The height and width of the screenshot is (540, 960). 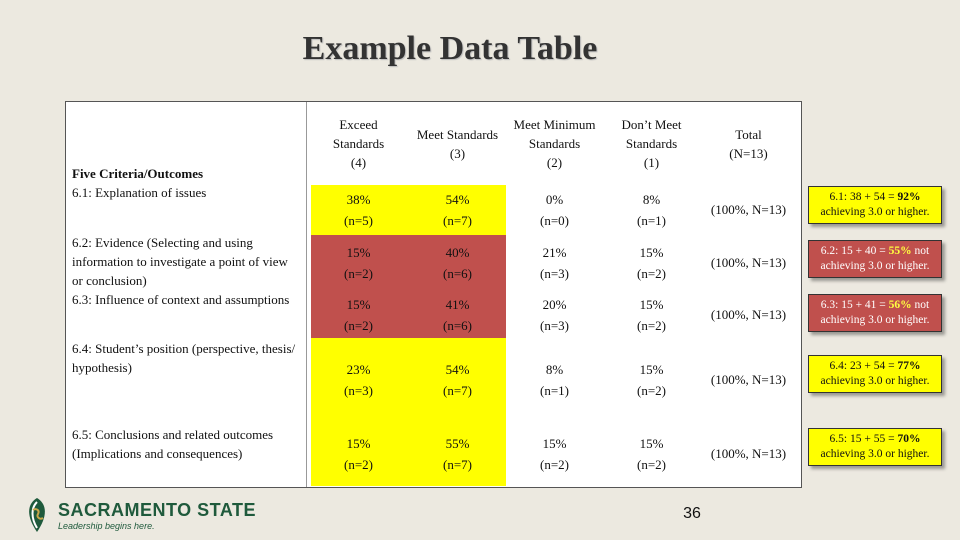 I want to click on table-cell: 41% (n=6), so click(x=457, y=314).